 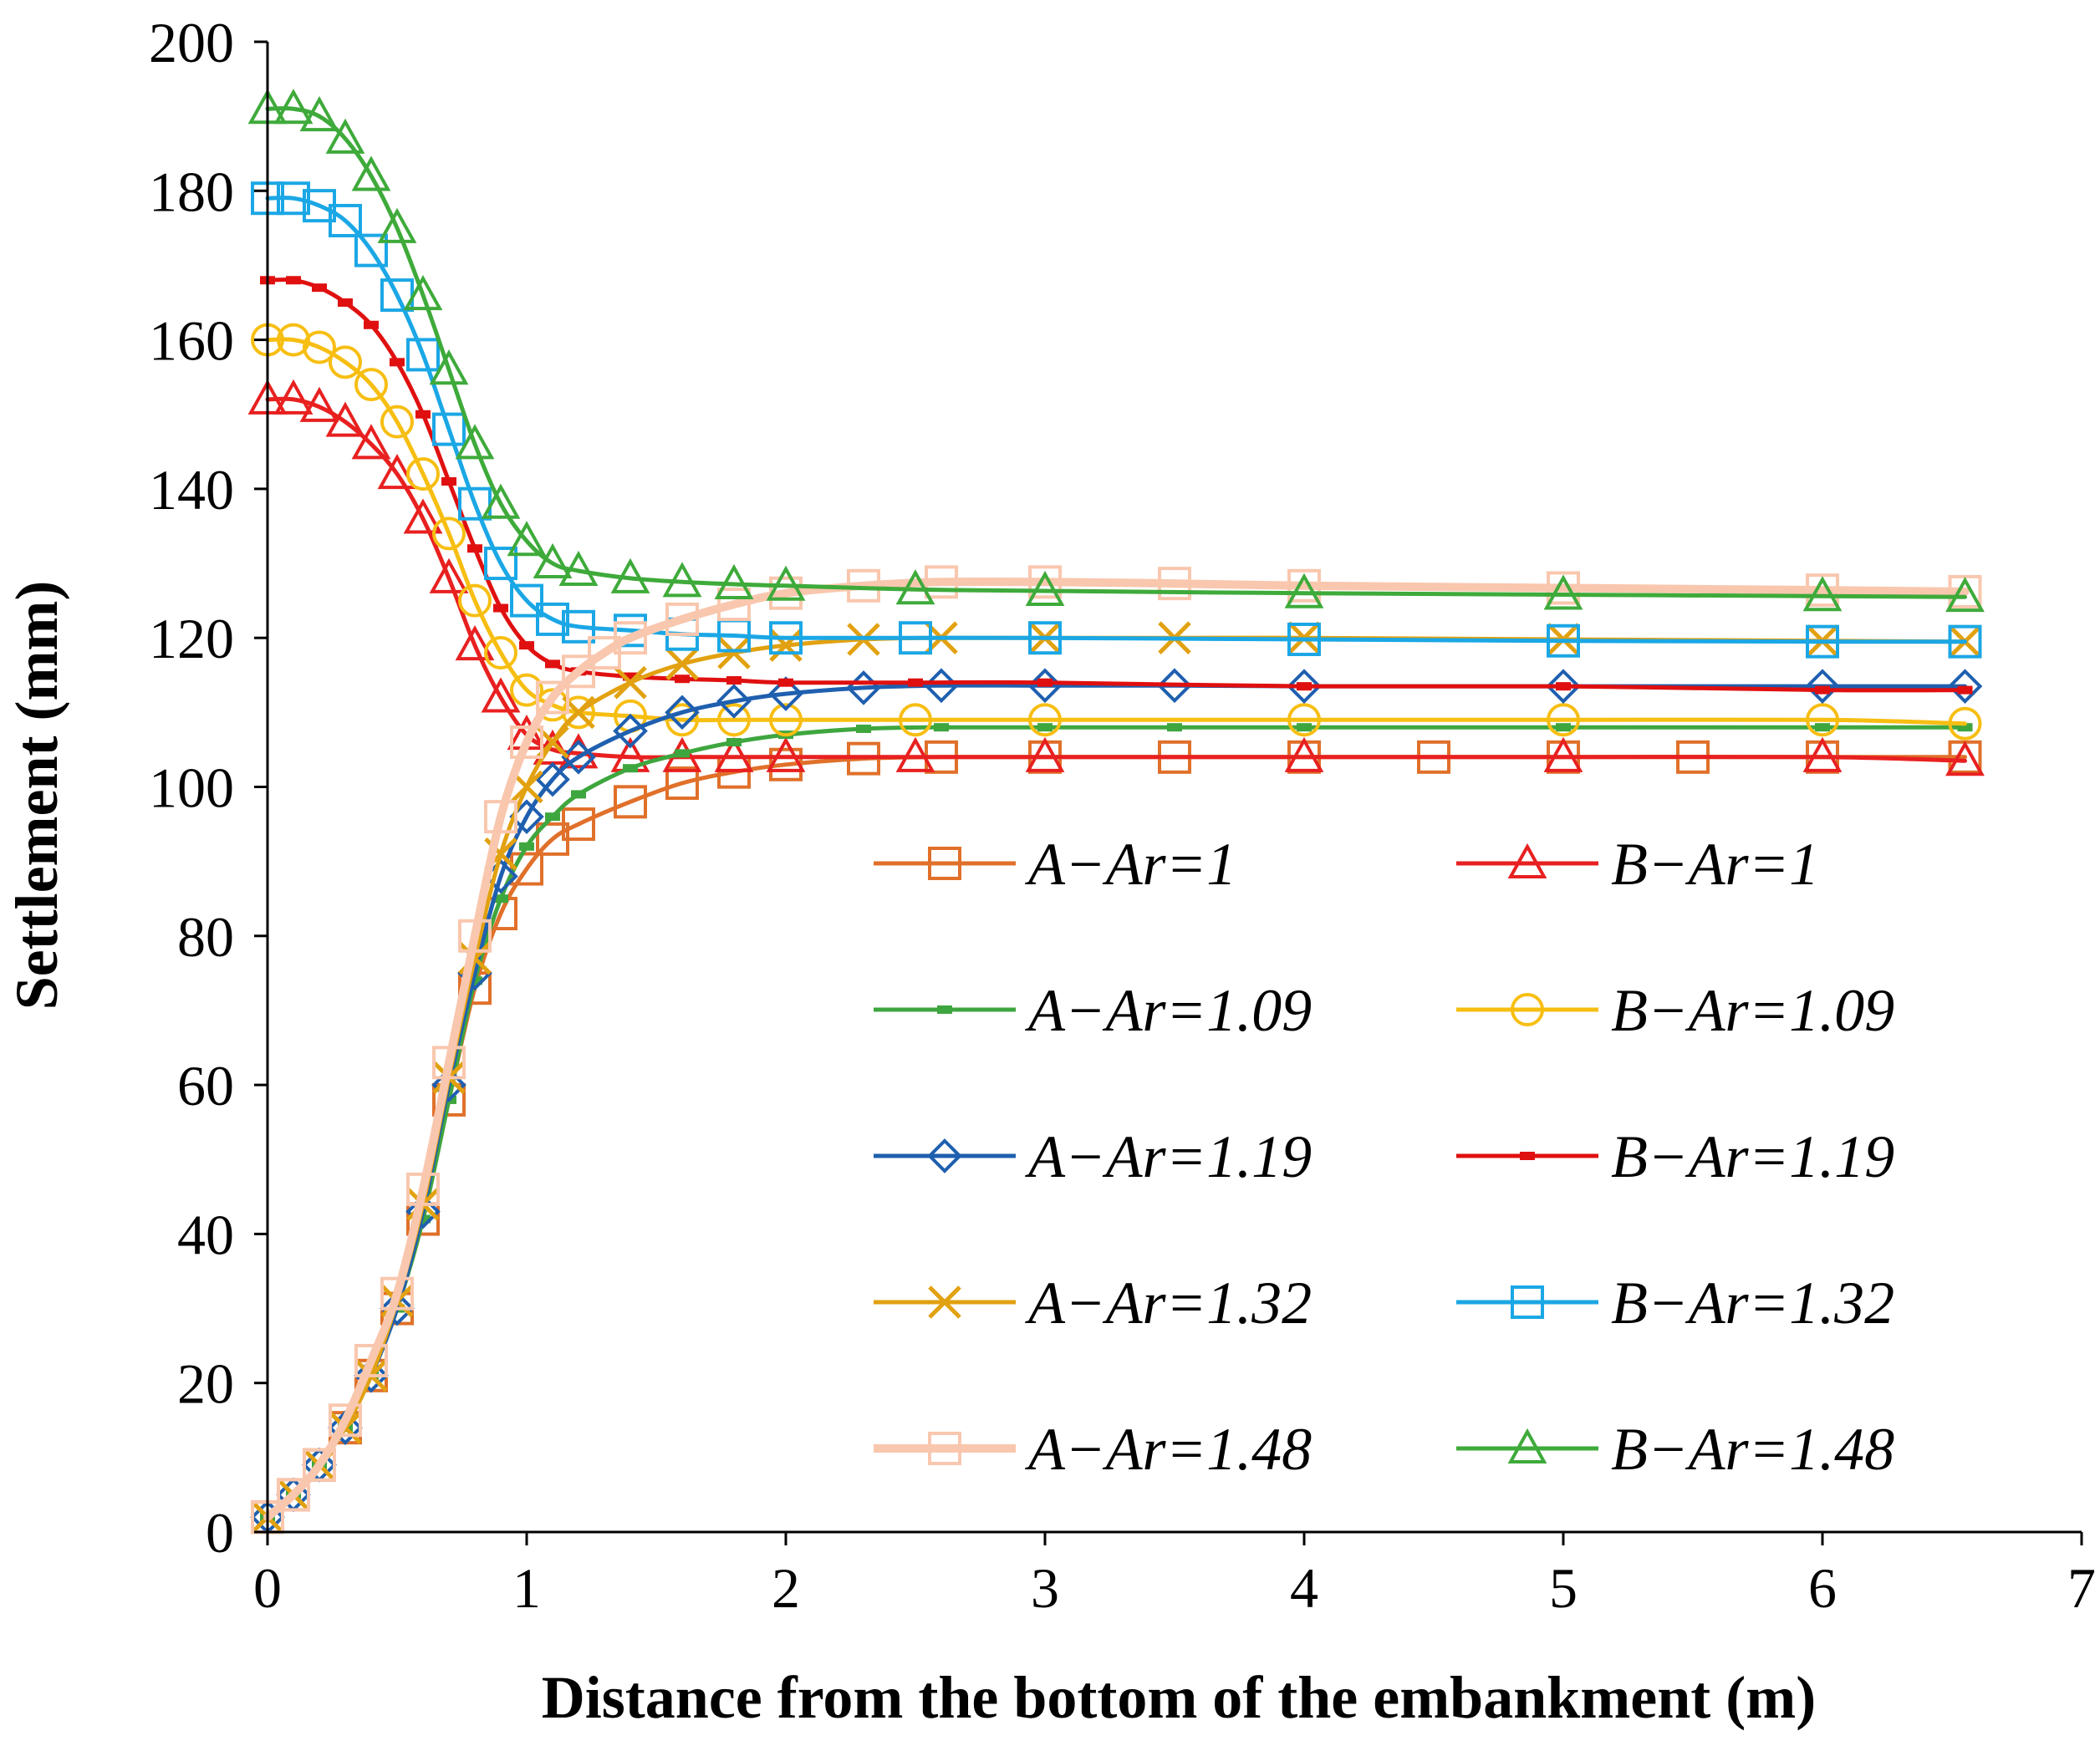 What do you see at coordinates (1675, 1157) in the screenshot?
I see `legend-item-5: B−Ar=1.19` at bounding box center [1675, 1157].